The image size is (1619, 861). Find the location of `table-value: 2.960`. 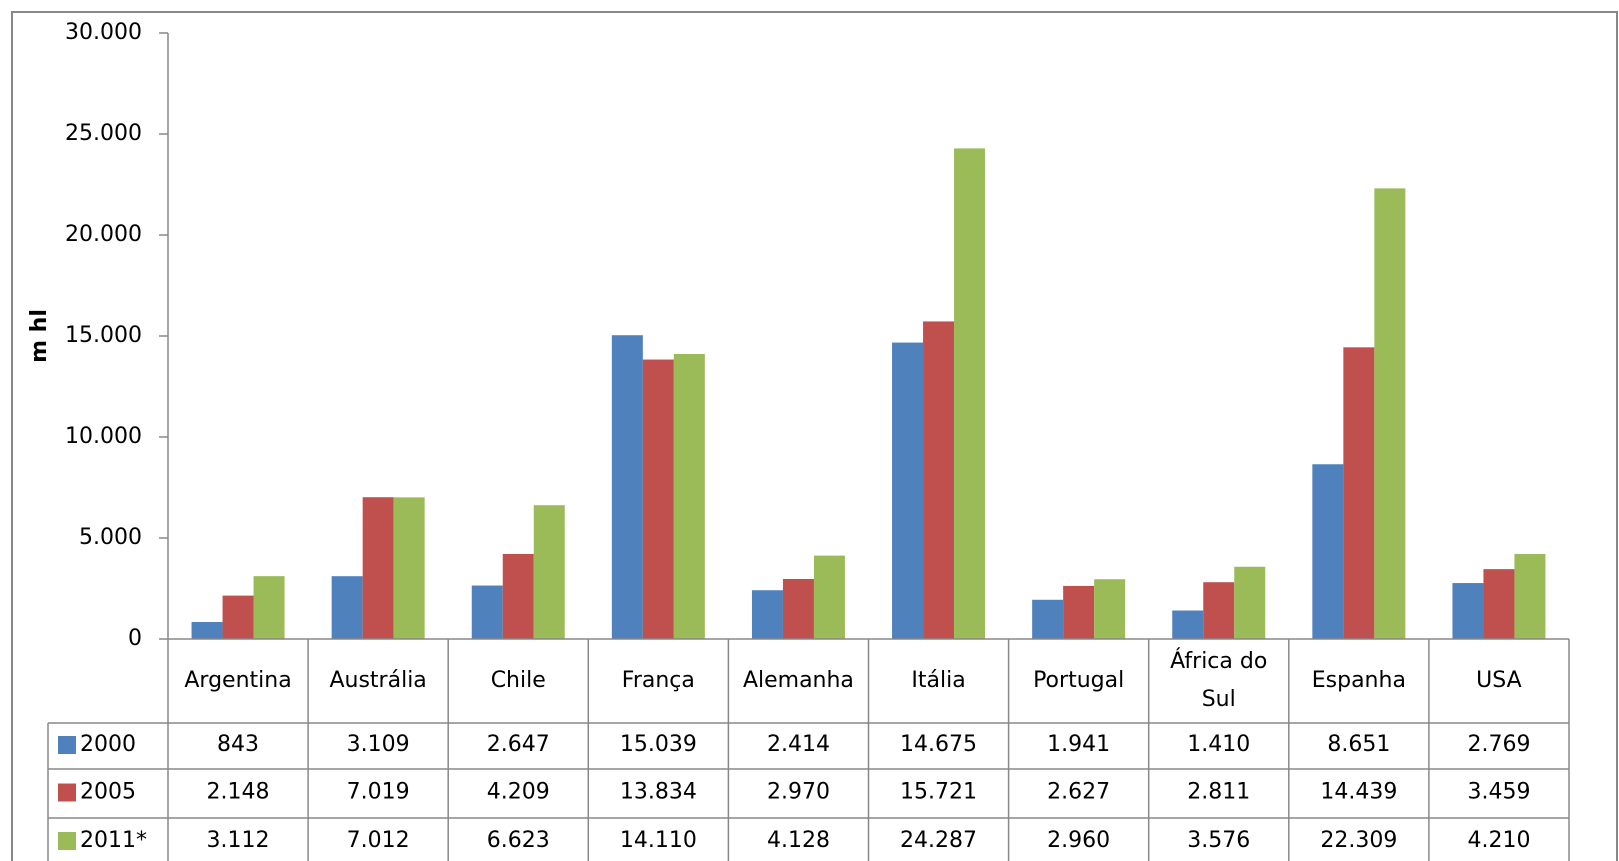

table-value: 2.960 is located at coordinates (1078, 840).